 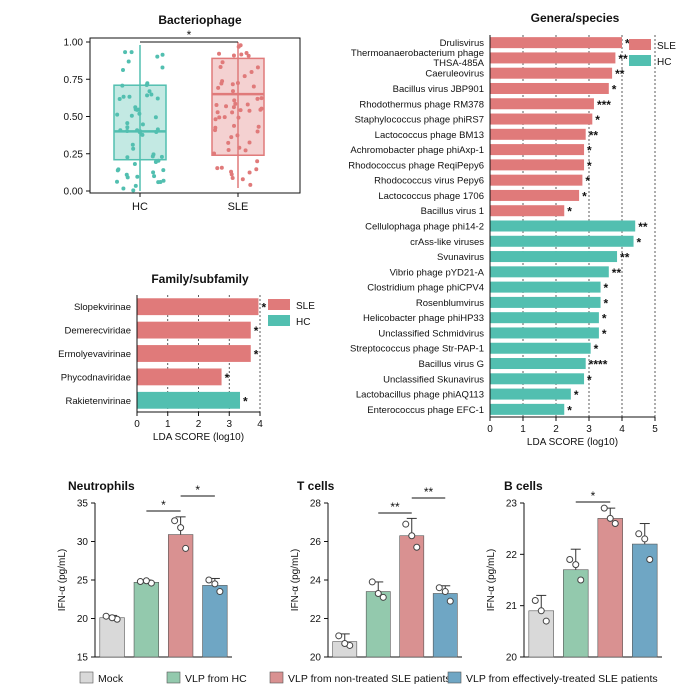 I want to click on bacteriophage-title: Bacteriophage, so click(x=200, y=20).